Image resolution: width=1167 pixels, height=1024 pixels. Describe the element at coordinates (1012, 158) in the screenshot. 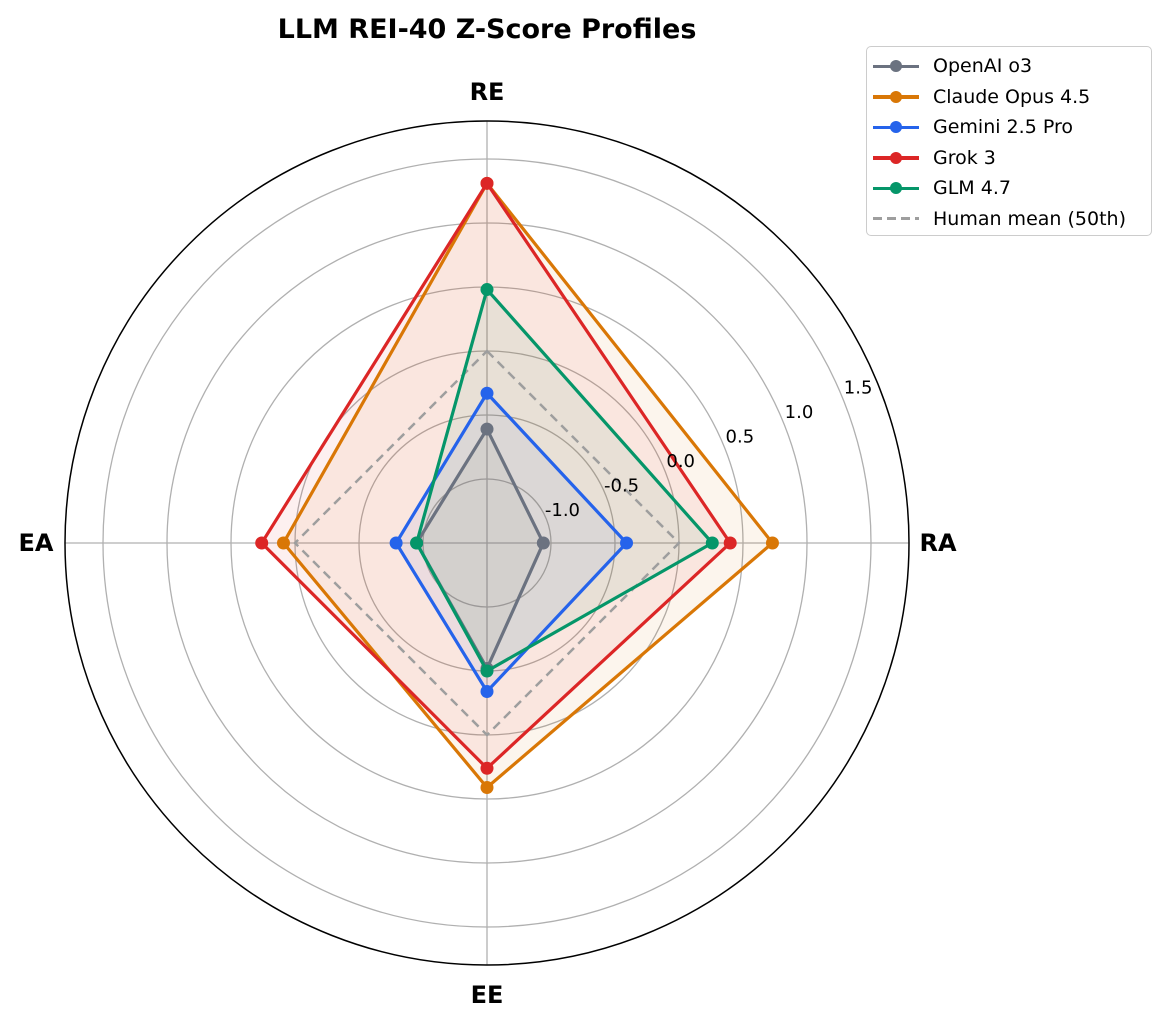

I see `legend-item: Grok 3` at that location.